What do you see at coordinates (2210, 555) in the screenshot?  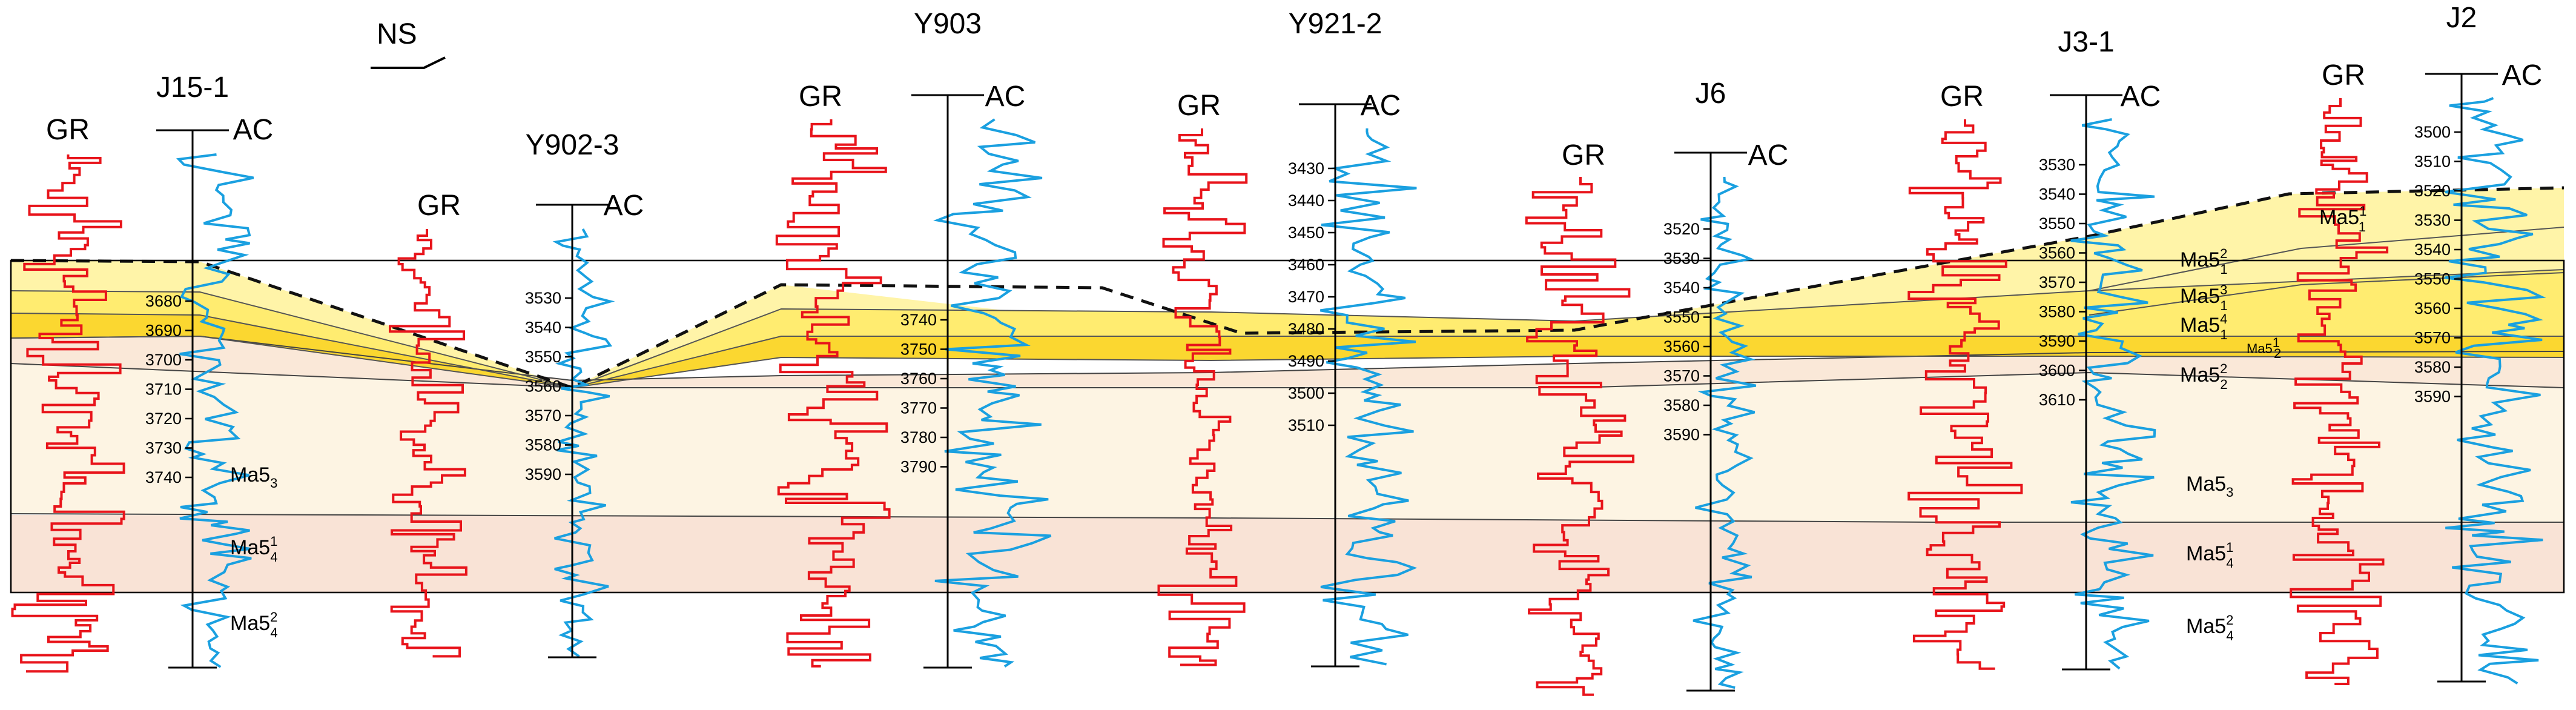 I see `layer-label-ma5-4-1-right: Ma51 4` at bounding box center [2210, 555].